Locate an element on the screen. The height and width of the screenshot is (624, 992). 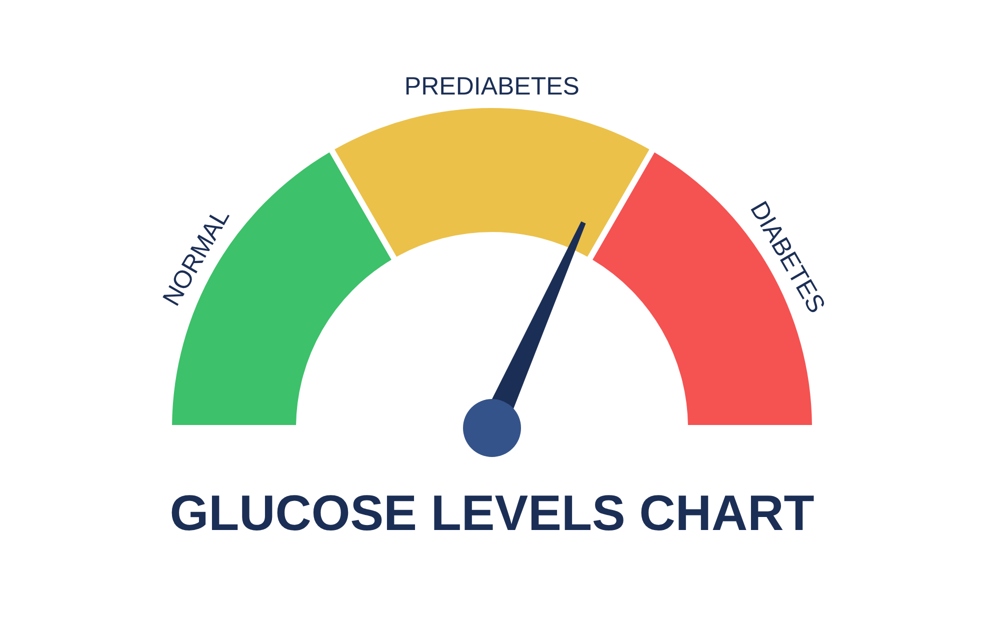
text: GLUCOSE LEVELS CHART is located at coordinates (492, 513).